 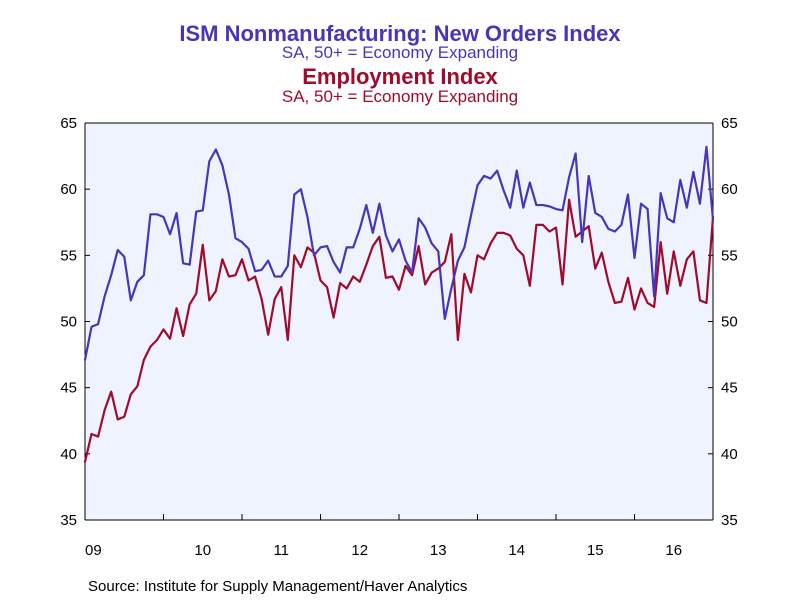 I want to click on y-tick-left-label: 65, so click(x=68, y=123).